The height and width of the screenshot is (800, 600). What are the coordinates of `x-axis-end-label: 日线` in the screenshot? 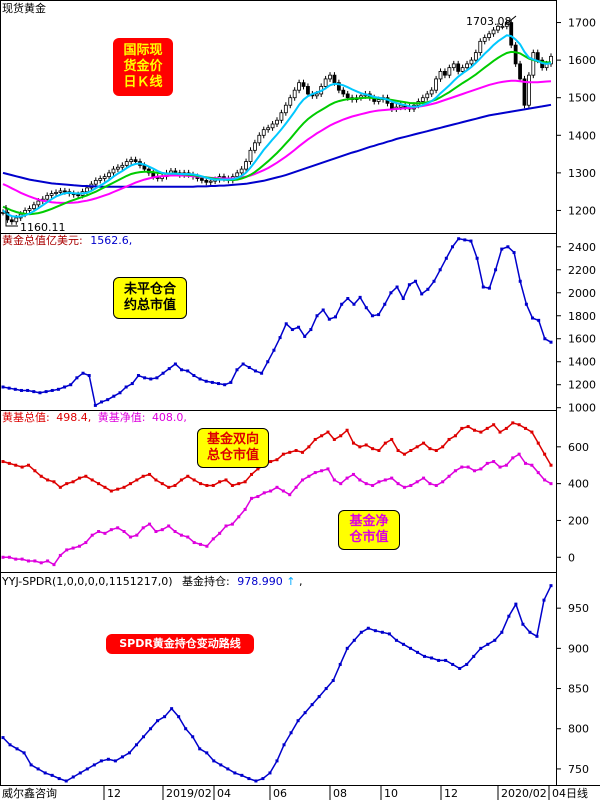 It's located at (577, 793).